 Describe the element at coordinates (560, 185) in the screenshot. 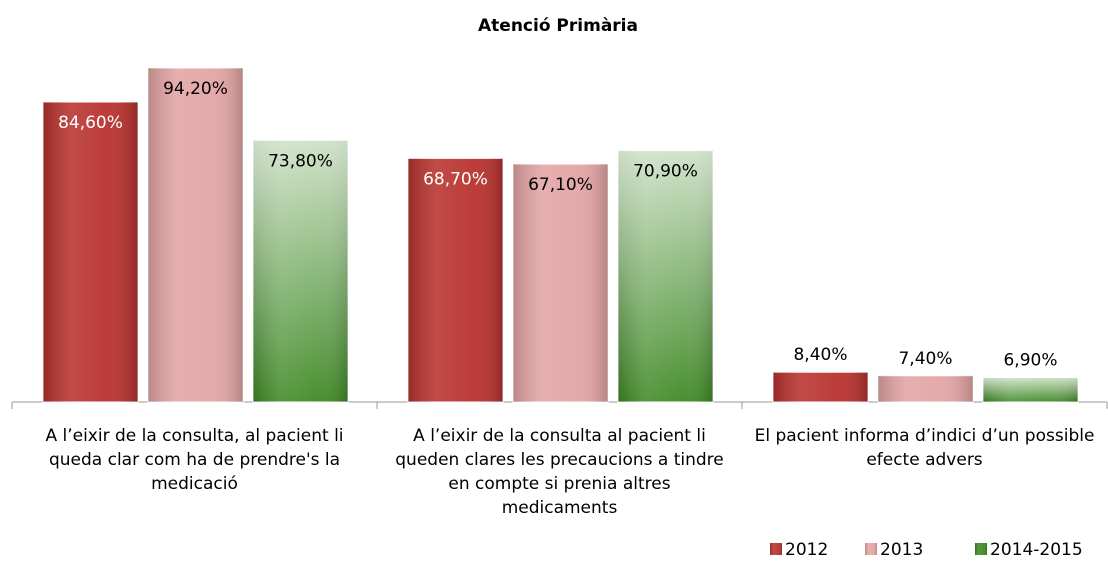

I see `value-label: 67,10%` at that location.